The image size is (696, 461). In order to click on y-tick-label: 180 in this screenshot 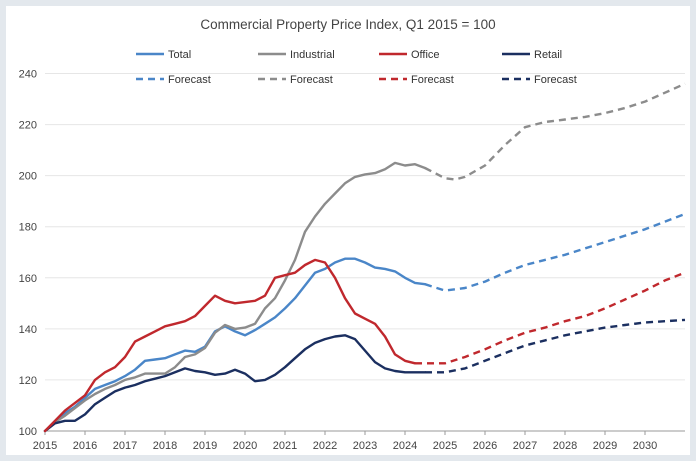, I will do `click(28, 228)`.